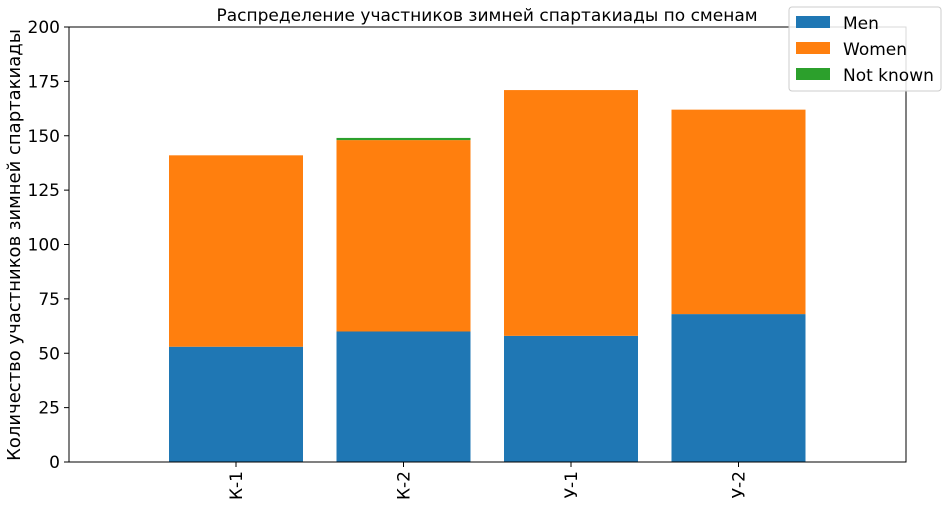 The image size is (947, 505). I want to click on x-tick-label: К-2, so click(405, 485).